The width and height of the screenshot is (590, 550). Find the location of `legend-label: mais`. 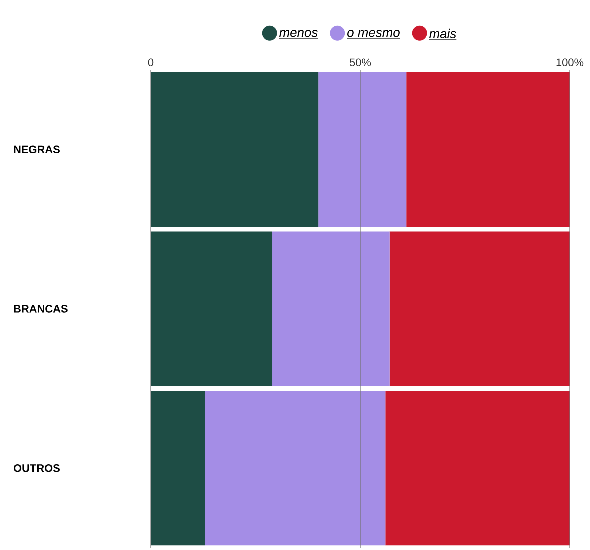

legend-label: mais is located at coordinates (443, 33).